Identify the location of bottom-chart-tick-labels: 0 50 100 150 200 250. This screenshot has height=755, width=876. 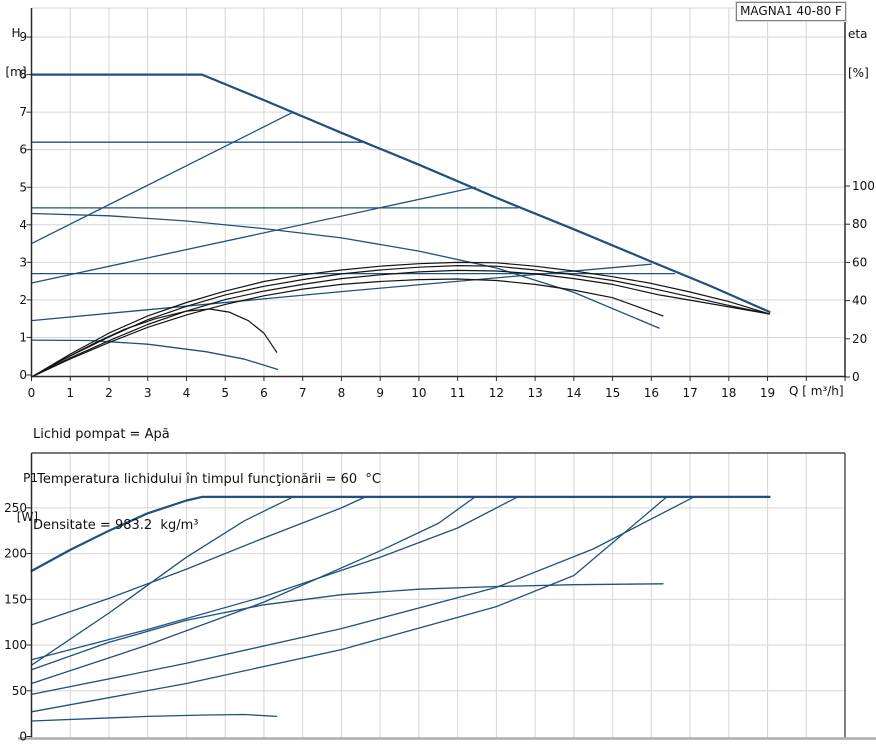
(15, 622).